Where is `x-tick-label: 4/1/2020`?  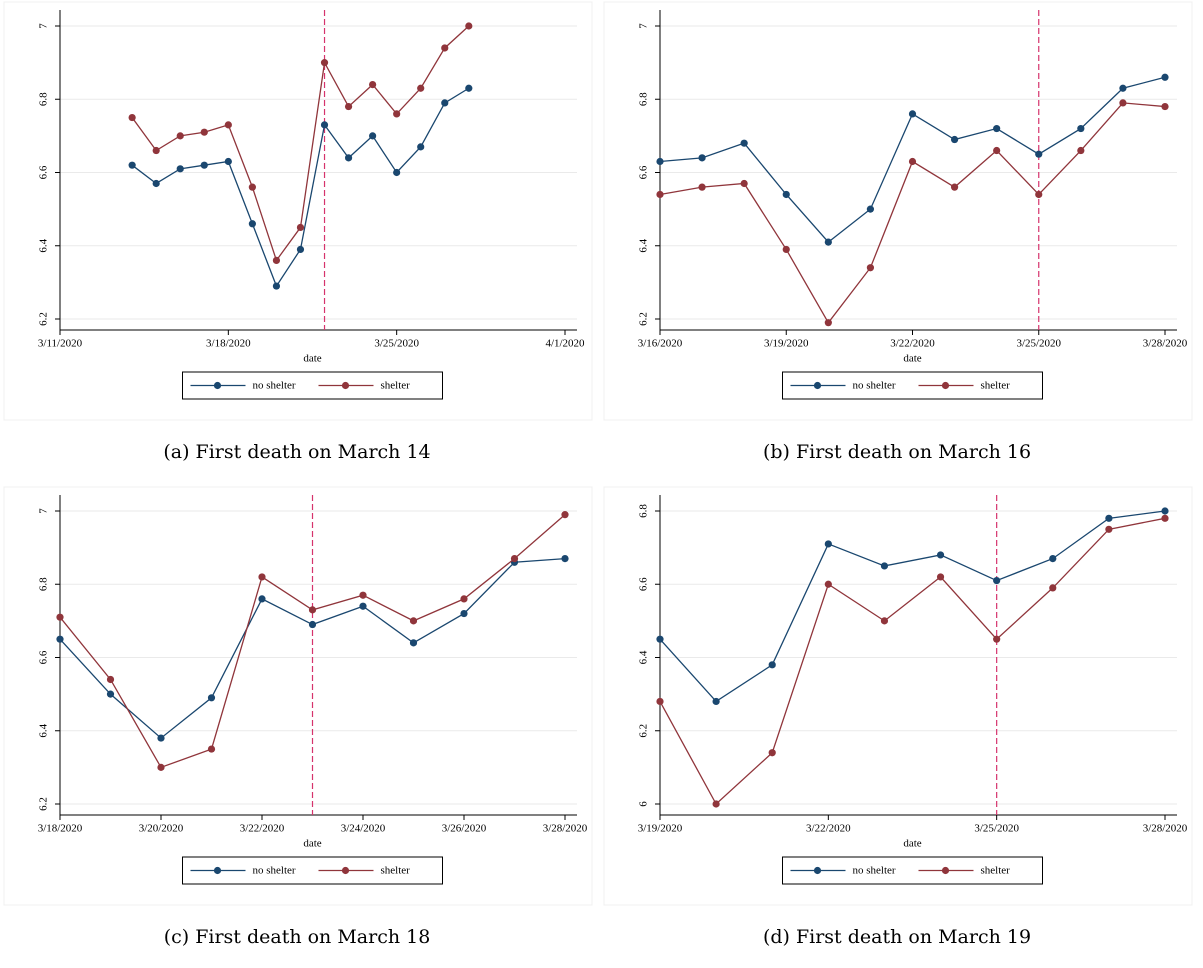
x-tick-label: 4/1/2020 is located at coordinates (565, 344).